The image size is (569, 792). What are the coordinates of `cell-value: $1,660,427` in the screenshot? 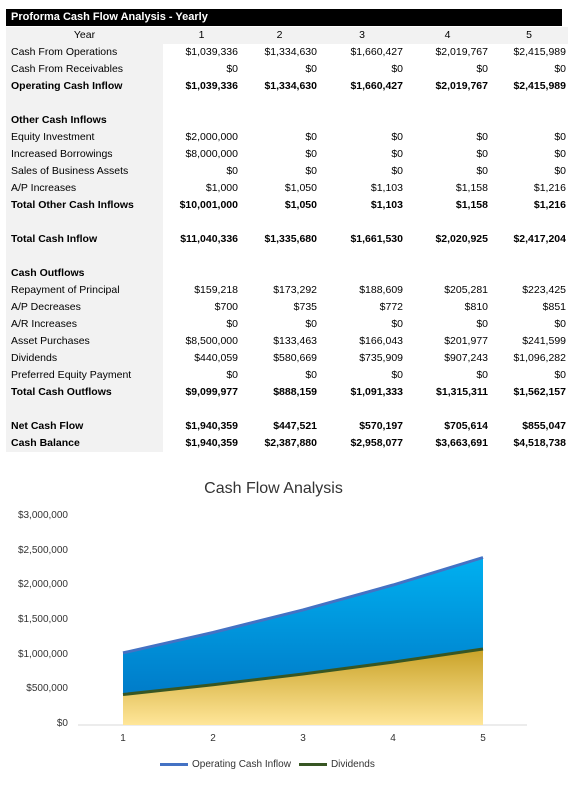 It's located at (376, 86).